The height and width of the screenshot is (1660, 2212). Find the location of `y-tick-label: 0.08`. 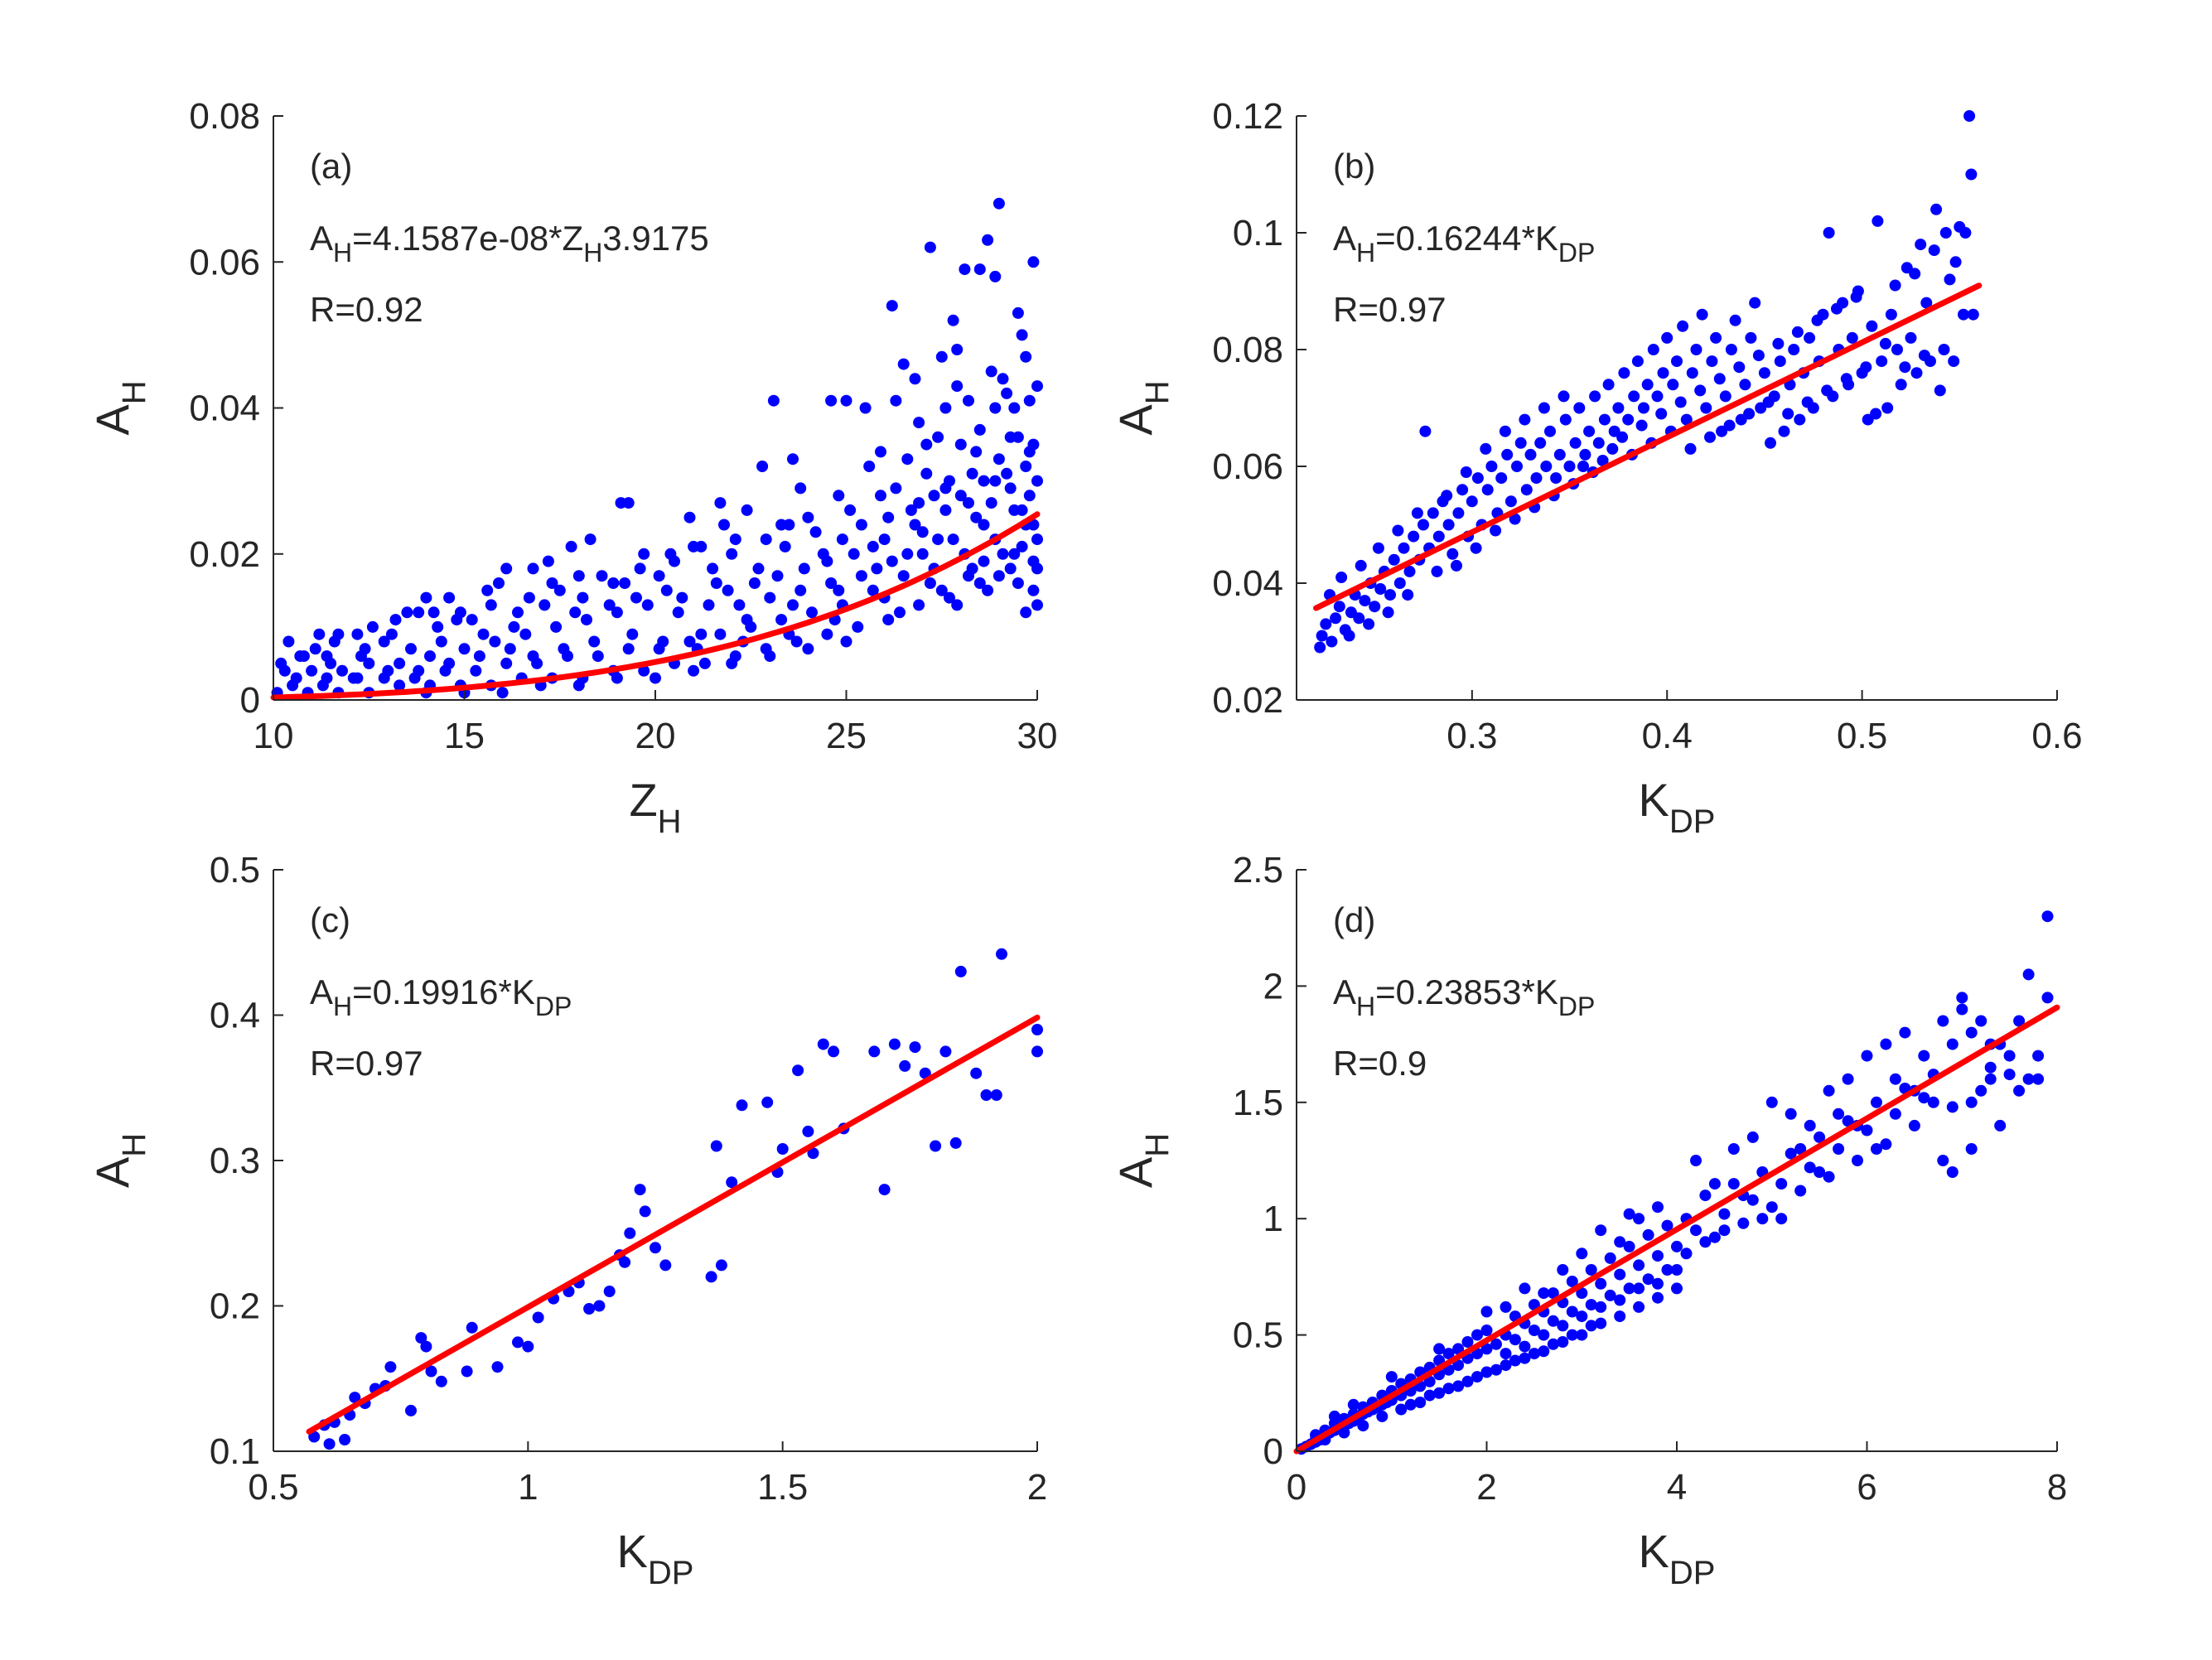

y-tick-label: 0.08 is located at coordinates (224, 116).